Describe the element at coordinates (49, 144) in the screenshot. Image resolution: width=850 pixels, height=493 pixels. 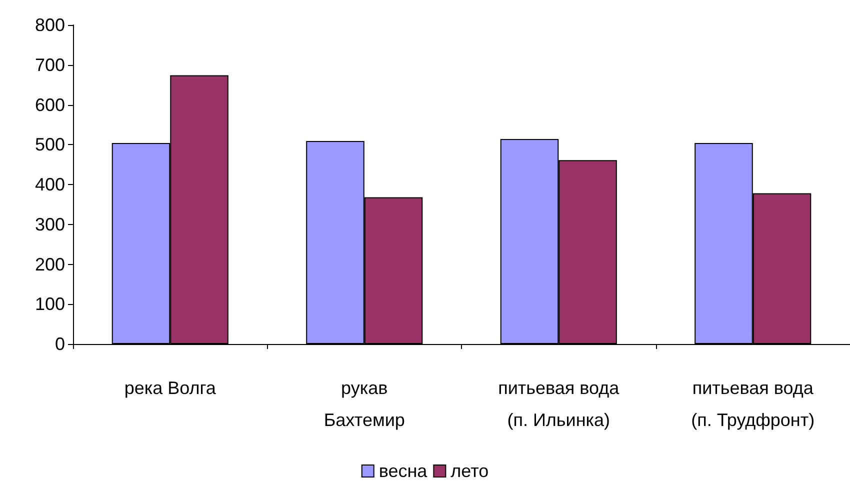
I see `y-tick-label: 500` at that location.